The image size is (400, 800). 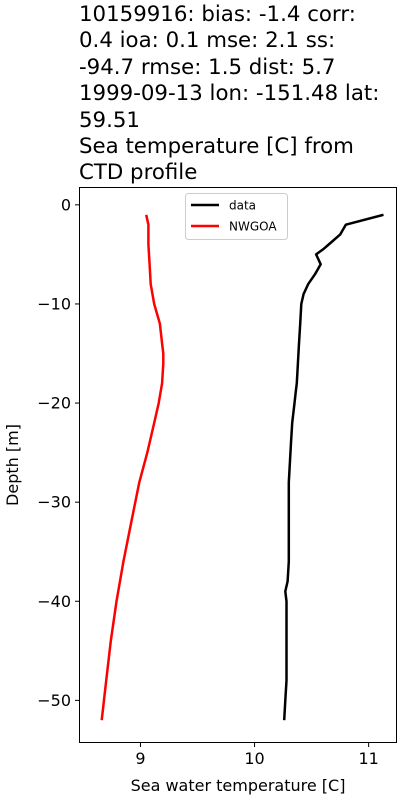 I want to click on legend: data NWGOA, so click(x=236, y=216).